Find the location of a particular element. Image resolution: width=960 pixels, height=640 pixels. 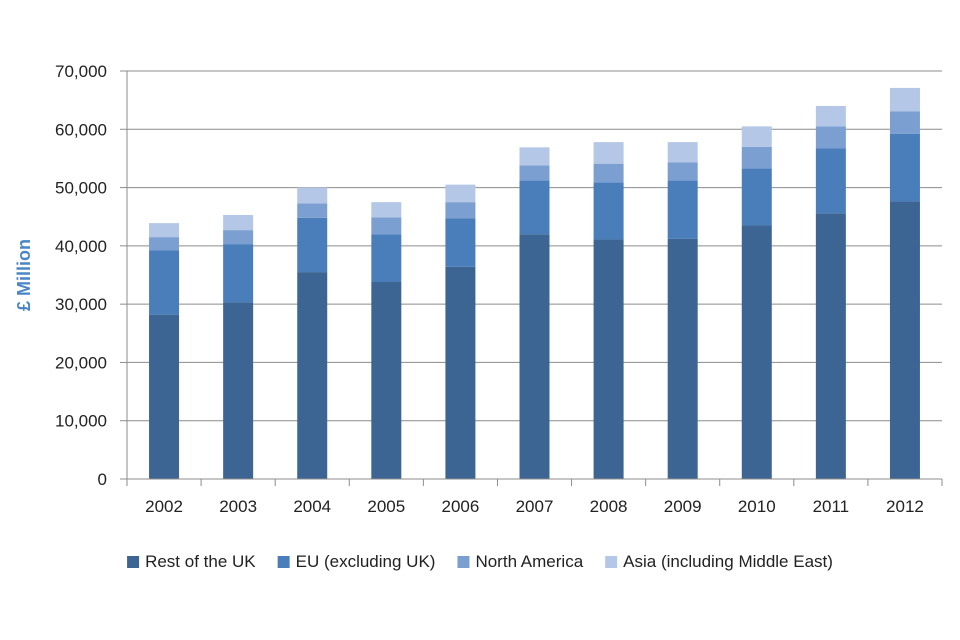

y-tick-label: 20,000 is located at coordinates (81, 362).